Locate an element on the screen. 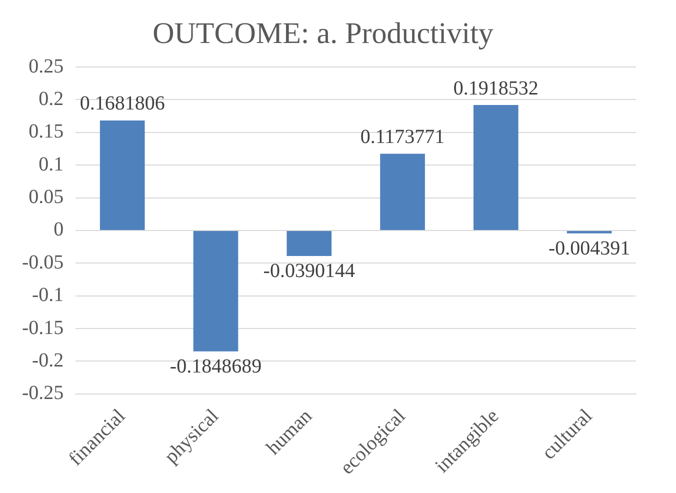 The image size is (676, 493). chart-title: OUTCOME: a. Productivity is located at coordinates (323, 33).